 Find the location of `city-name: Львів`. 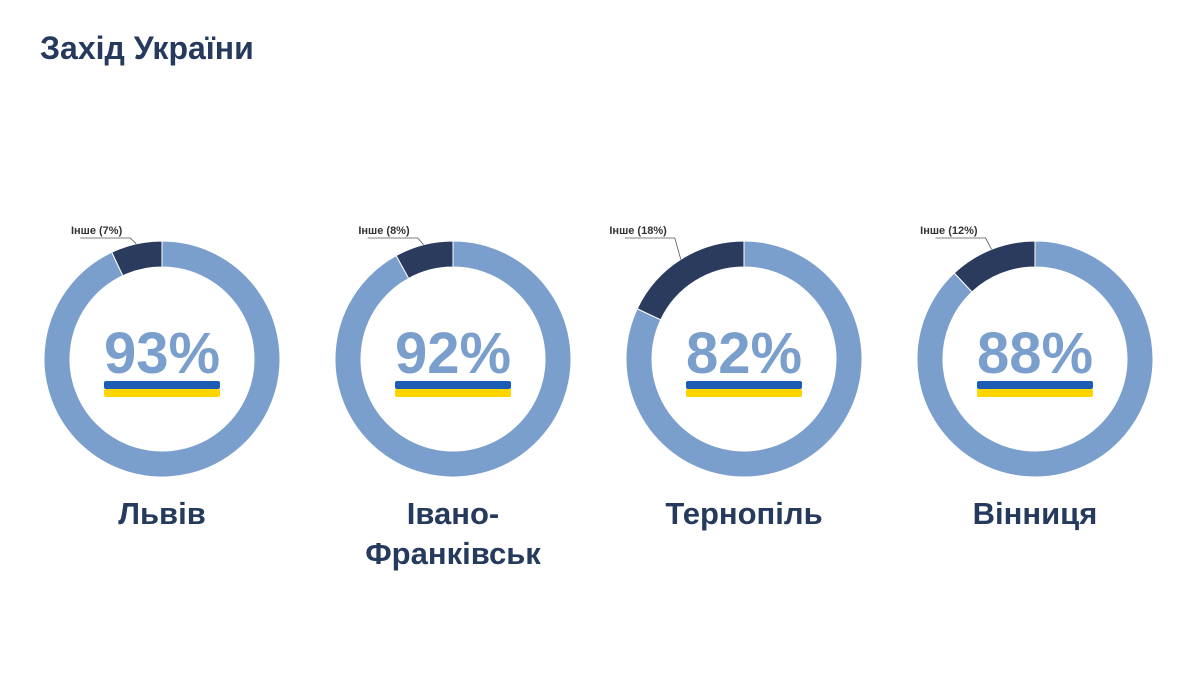

city-name: Львів is located at coordinates (162, 513).